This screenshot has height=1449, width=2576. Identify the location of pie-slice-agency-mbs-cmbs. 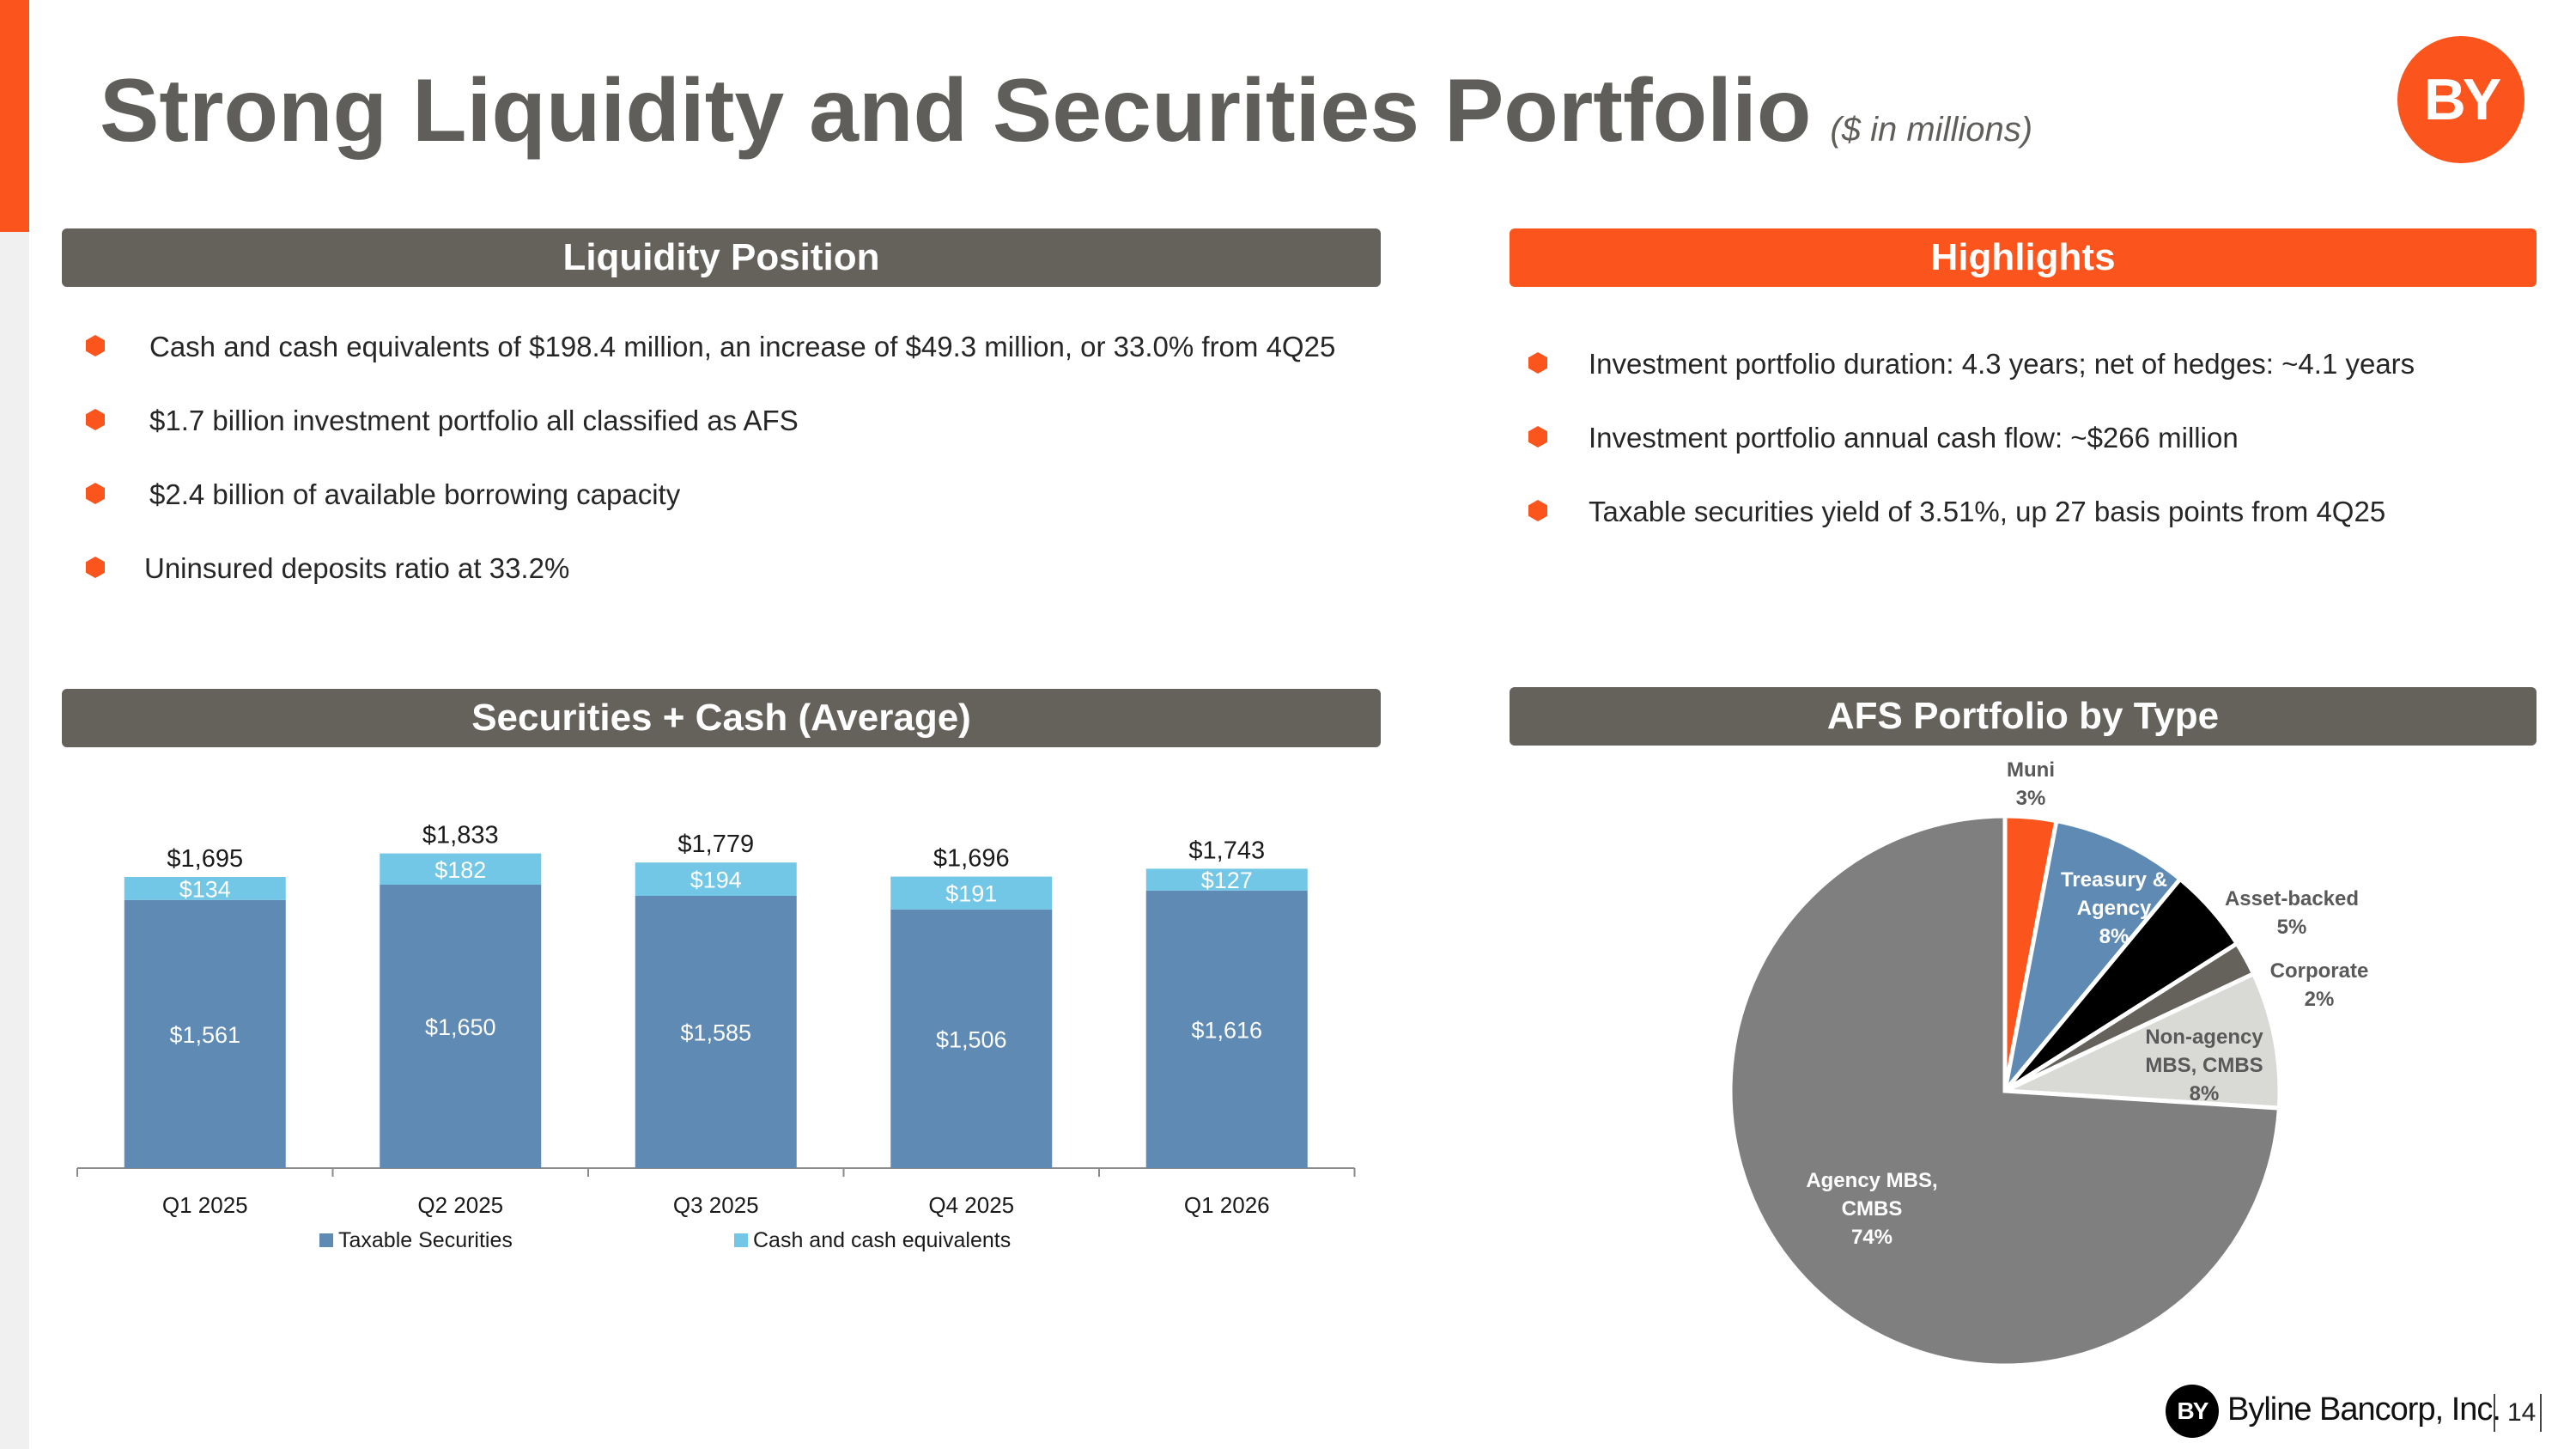
(2005, 1090).